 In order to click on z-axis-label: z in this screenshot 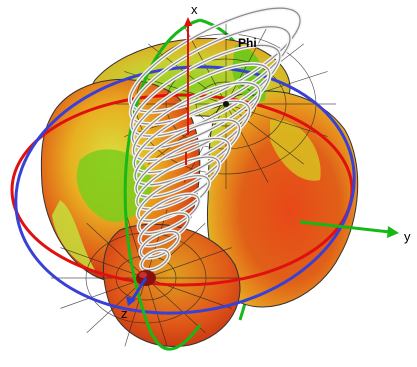, I will do `click(124, 313)`.